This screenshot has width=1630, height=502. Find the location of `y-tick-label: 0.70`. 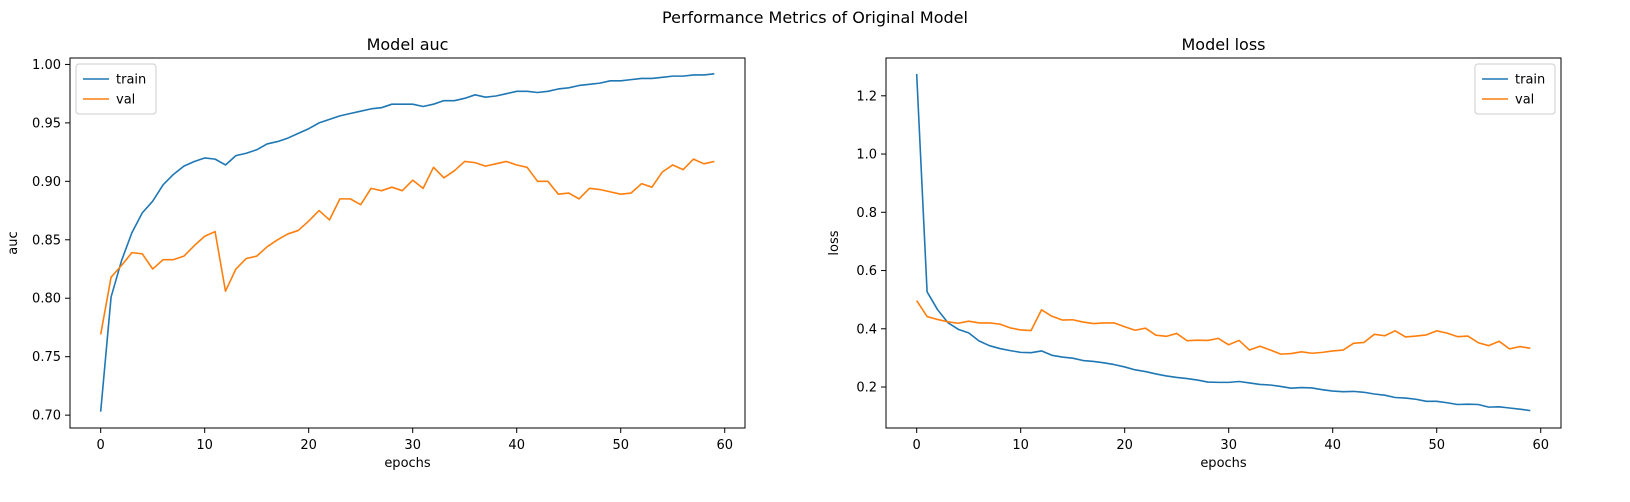

y-tick-label: 0.70 is located at coordinates (46, 416).